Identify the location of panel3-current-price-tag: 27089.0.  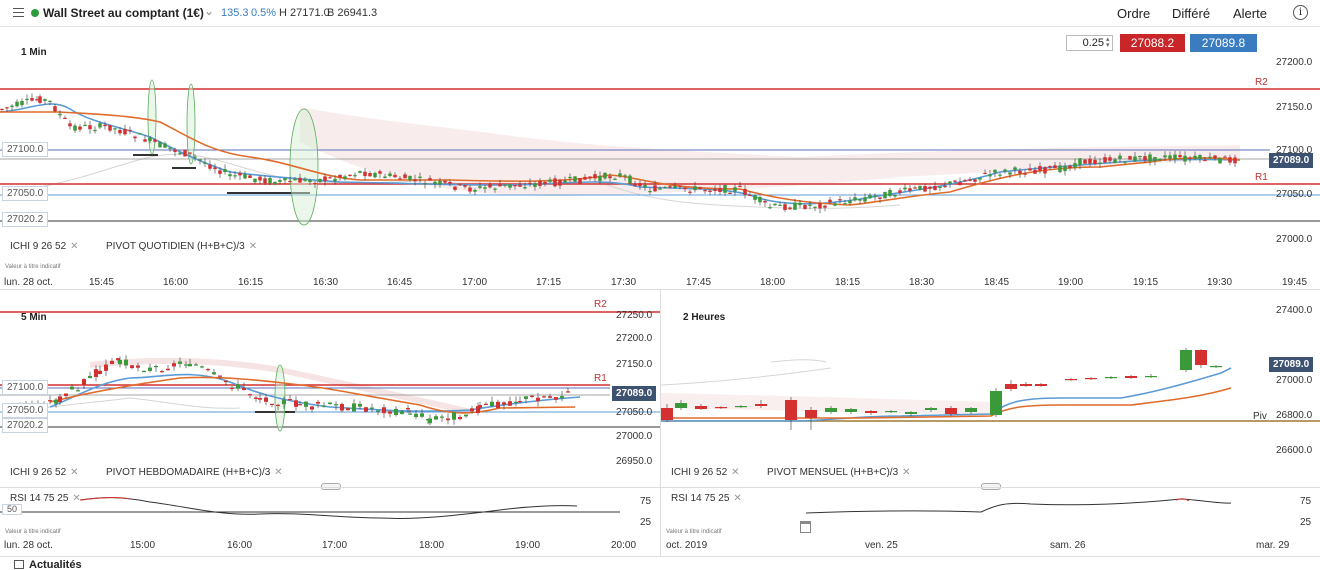
(1291, 364).